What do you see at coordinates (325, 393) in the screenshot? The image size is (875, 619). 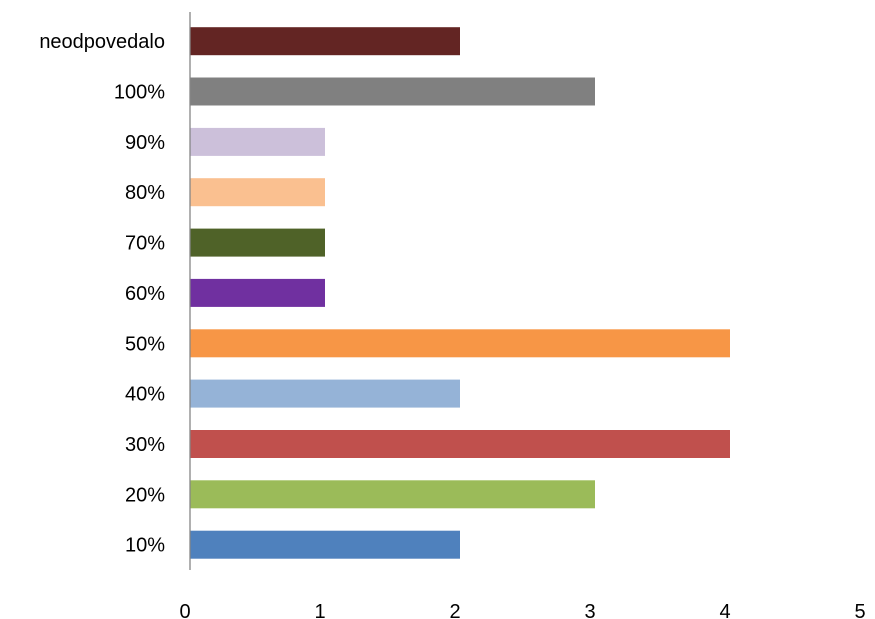 I see `bar-40pct` at bounding box center [325, 393].